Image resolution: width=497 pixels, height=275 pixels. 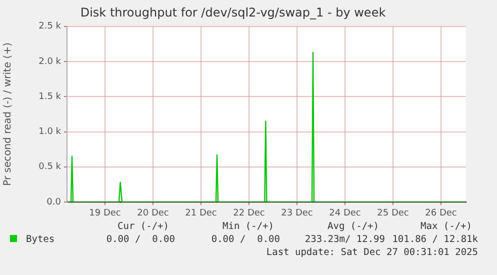 I want to click on x-tick-label: 24 Dec, so click(x=345, y=213).